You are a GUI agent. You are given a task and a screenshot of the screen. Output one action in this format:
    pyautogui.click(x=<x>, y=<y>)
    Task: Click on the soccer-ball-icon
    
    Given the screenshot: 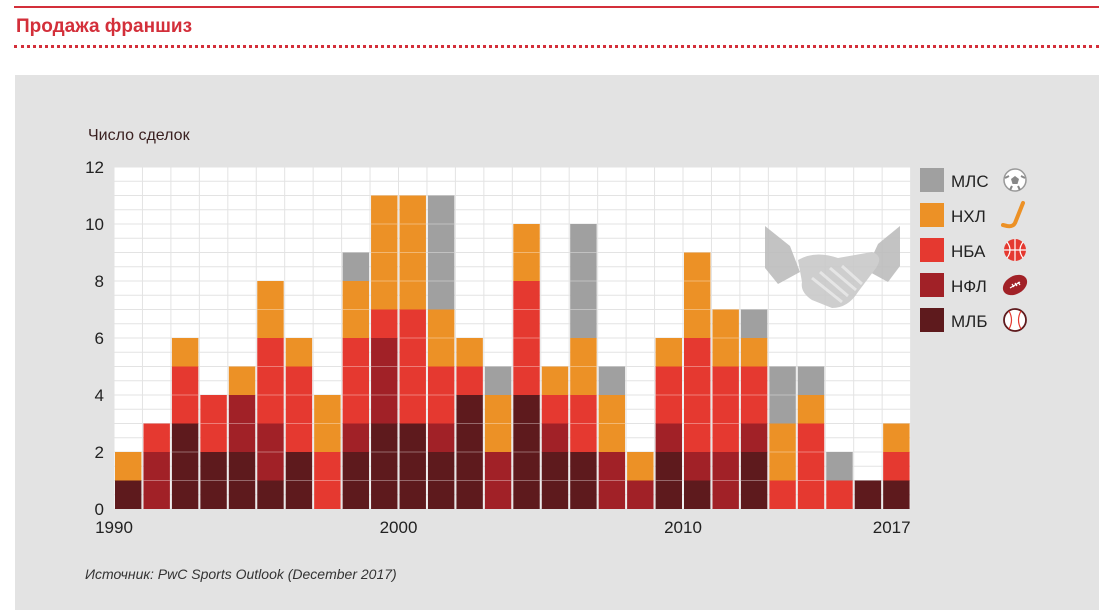 What is the action you would take?
    pyautogui.click(x=1015, y=180)
    